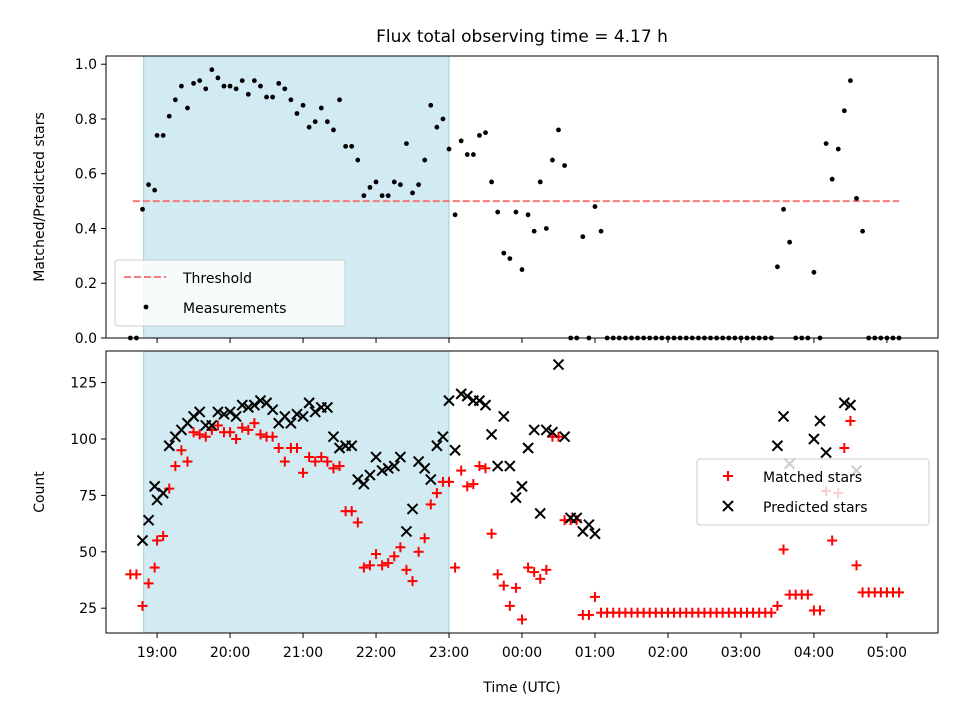 Image resolution: width=960 pixels, height=720 pixels. What do you see at coordinates (230, 293) in the screenshot?
I see `legend-box` at bounding box center [230, 293].